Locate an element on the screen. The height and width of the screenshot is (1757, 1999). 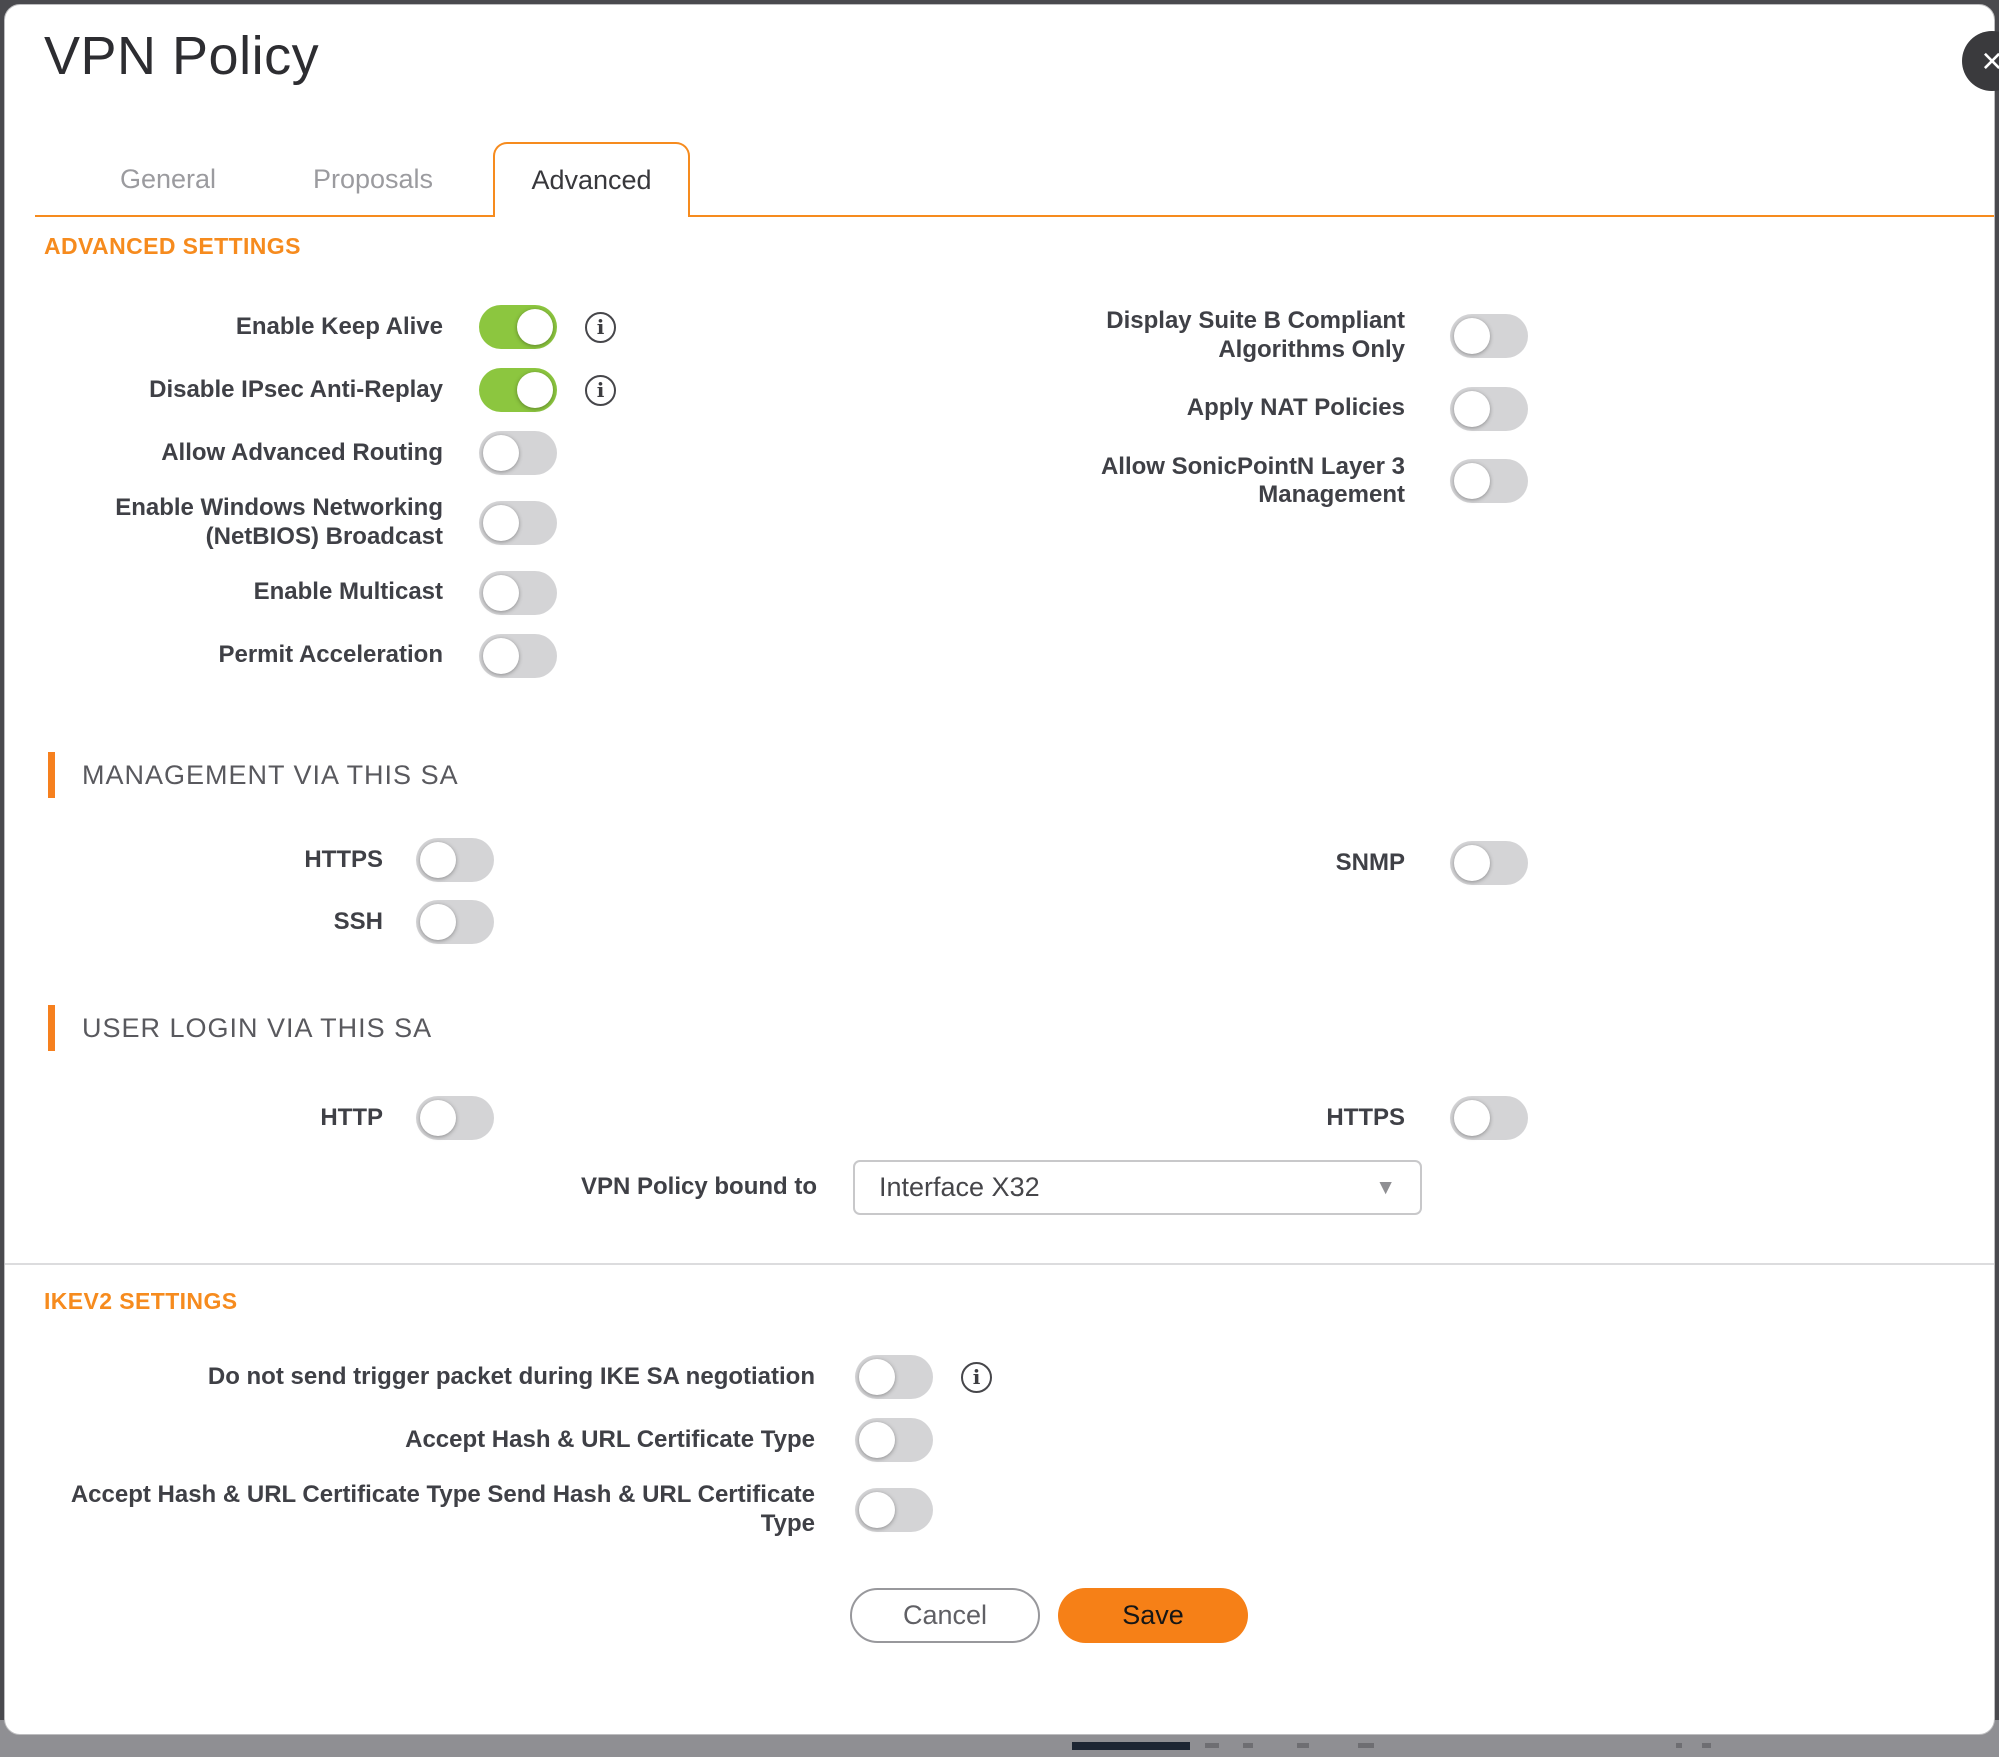
chevron-down-icon: ▼ is located at coordinates (1385, 1187).